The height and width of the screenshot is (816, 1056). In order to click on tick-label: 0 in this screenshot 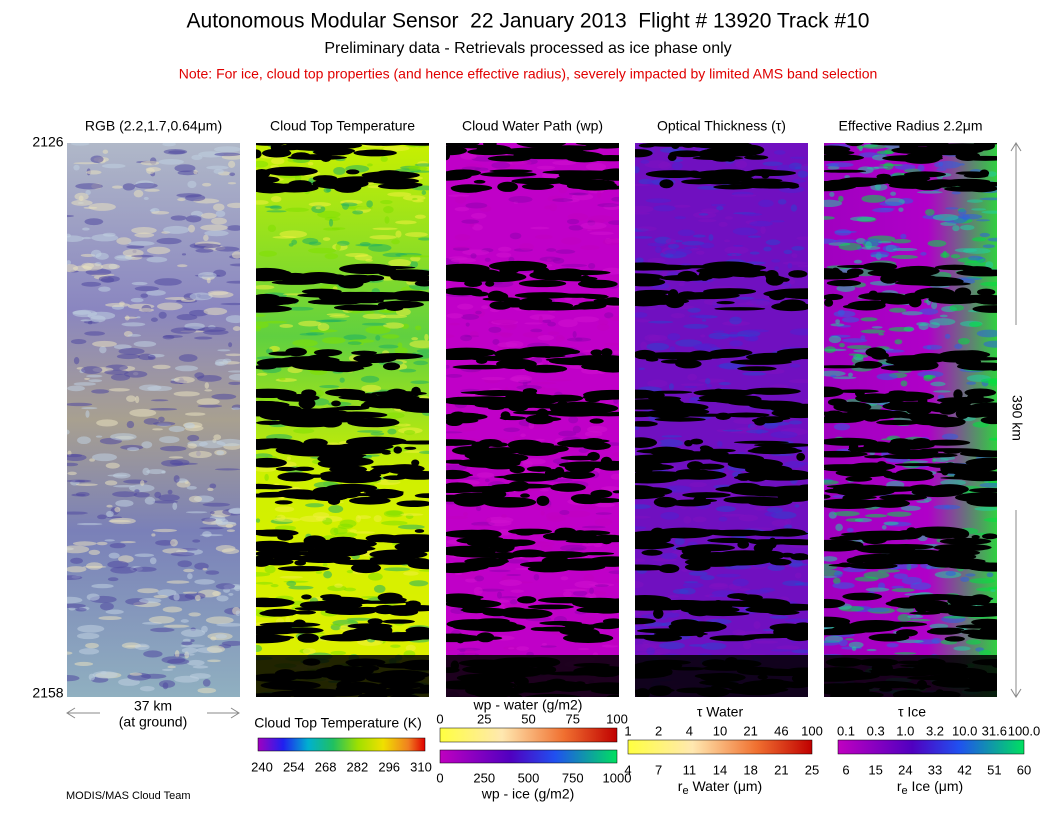, I will do `click(439, 718)`.